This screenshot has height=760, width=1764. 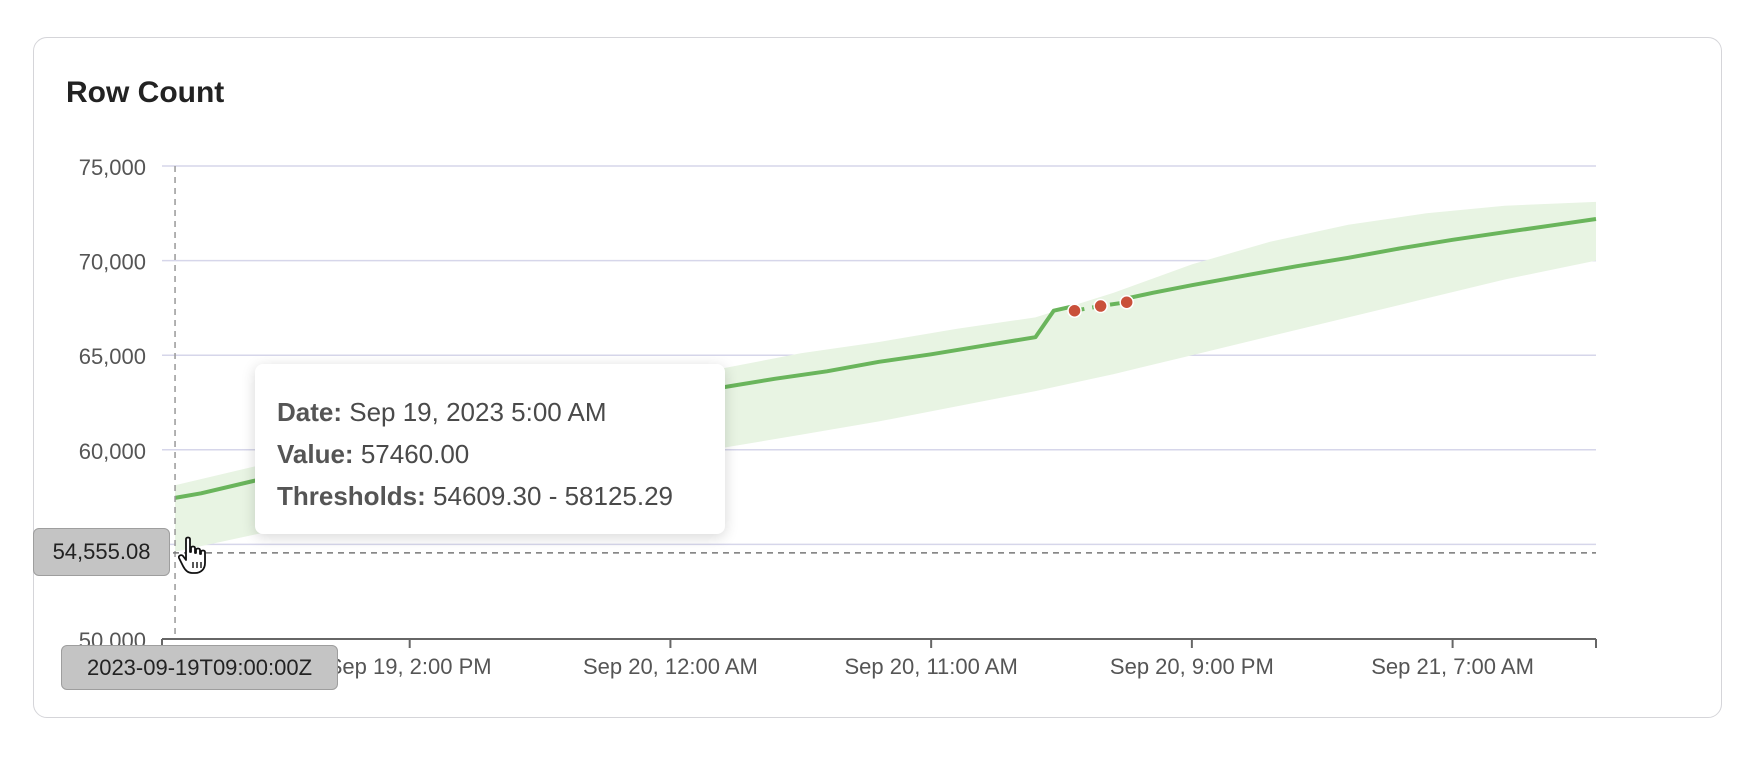 What do you see at coordinates (410, 666) in the screenshot?
I see `x-tick-label: Sep 19, 2:00 PM` at bounding box center [410, 666].